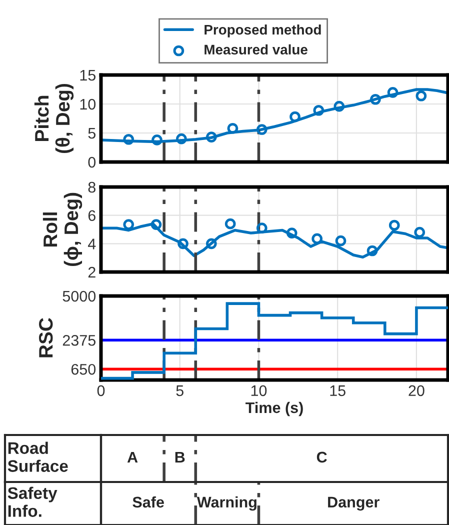 The width and height of the screenshot is (449, 525). I want to click on text: Safety Info., so click(33, 501).